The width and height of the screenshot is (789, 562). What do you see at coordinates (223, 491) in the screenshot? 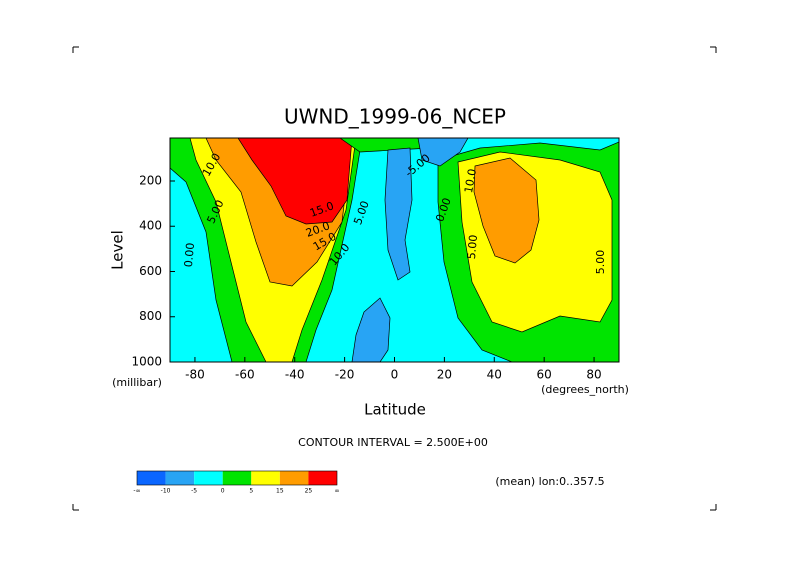
I see `colorbar-label: 0` at bounding box center [223, 491].